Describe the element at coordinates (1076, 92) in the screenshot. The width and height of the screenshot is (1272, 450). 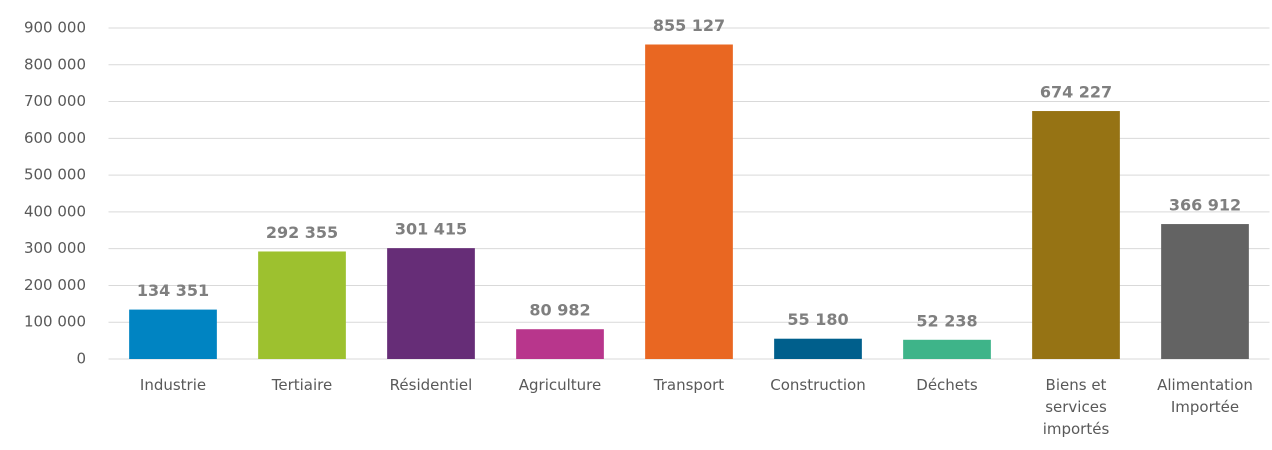
I see `data-label: 674 227` at that location.